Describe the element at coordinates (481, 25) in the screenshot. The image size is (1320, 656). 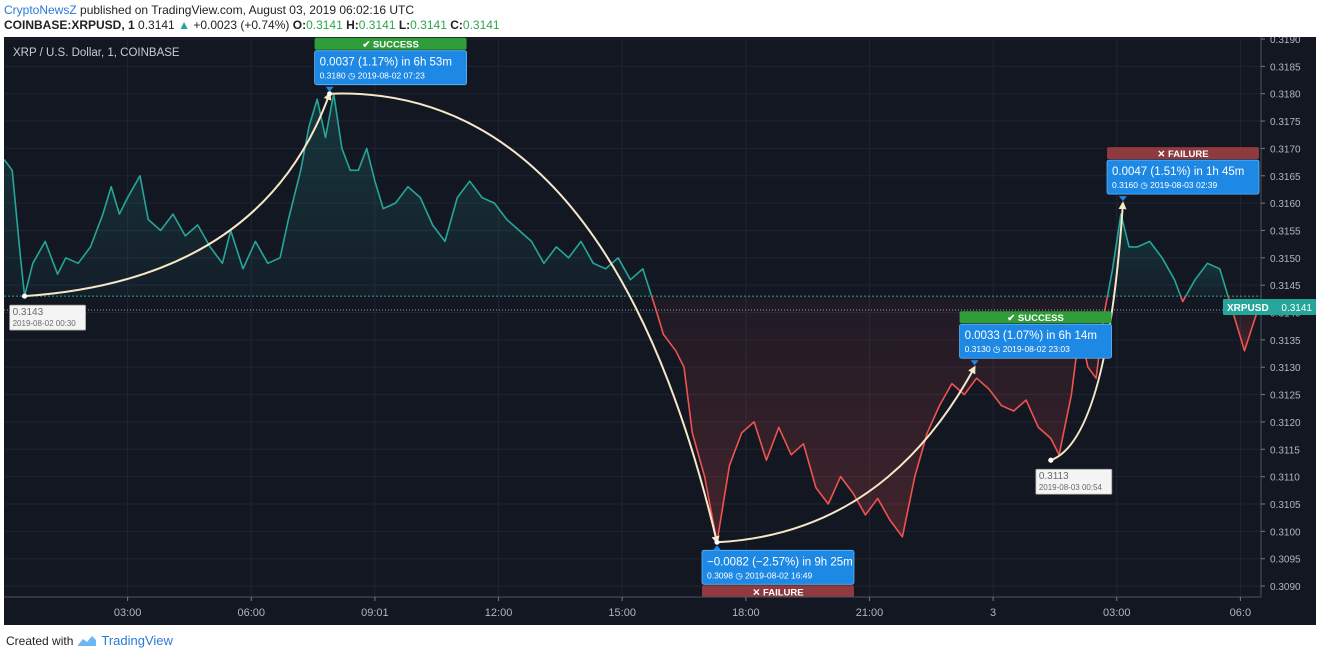
I see `close-value: 0.3141` at that location.